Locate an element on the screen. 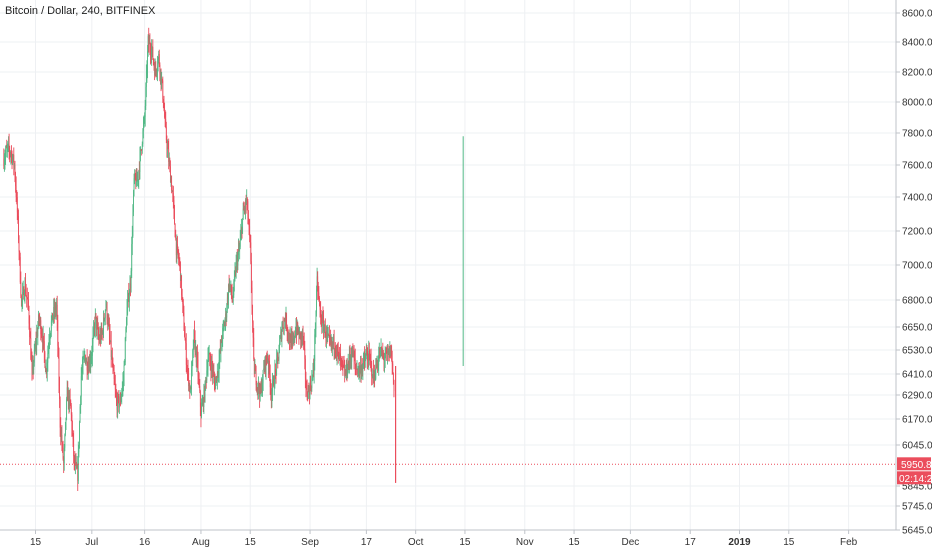 This screenshot has width=932, height=550. time-tick-label: 2019 is located at coordinates (739, 542).